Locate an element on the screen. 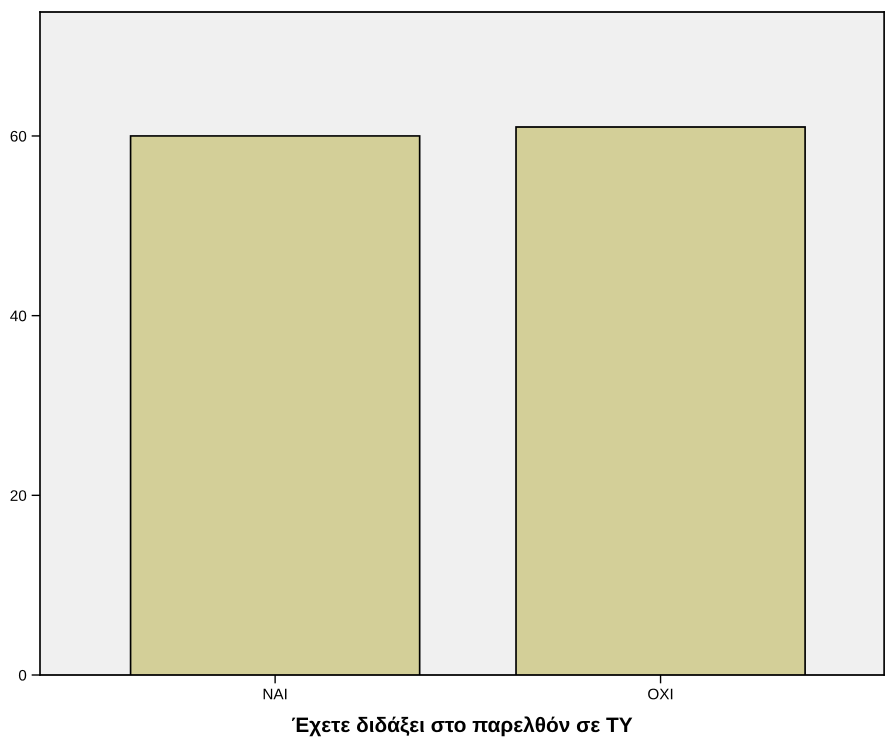 This screenshot has height=742, width=885. y-tick-label: 60 is located at coordinates (18, 136).